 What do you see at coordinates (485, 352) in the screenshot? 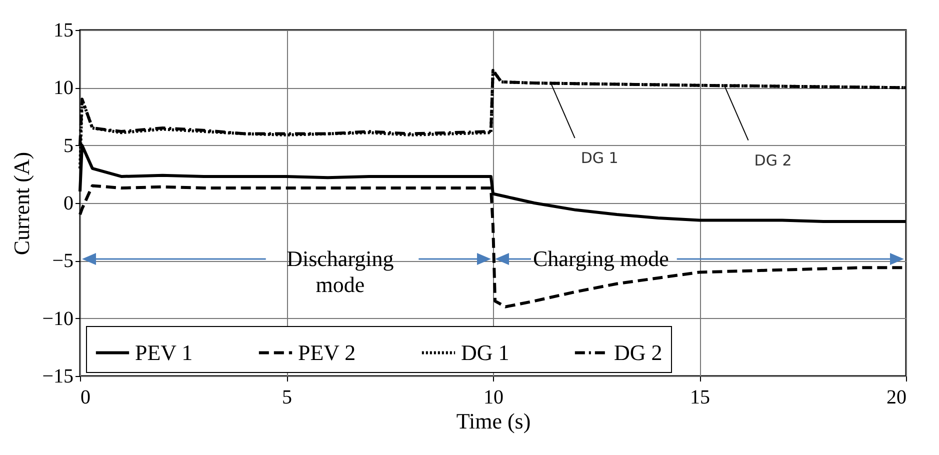
I see `legend-label: DG 1` at bounding box center [485, 352].